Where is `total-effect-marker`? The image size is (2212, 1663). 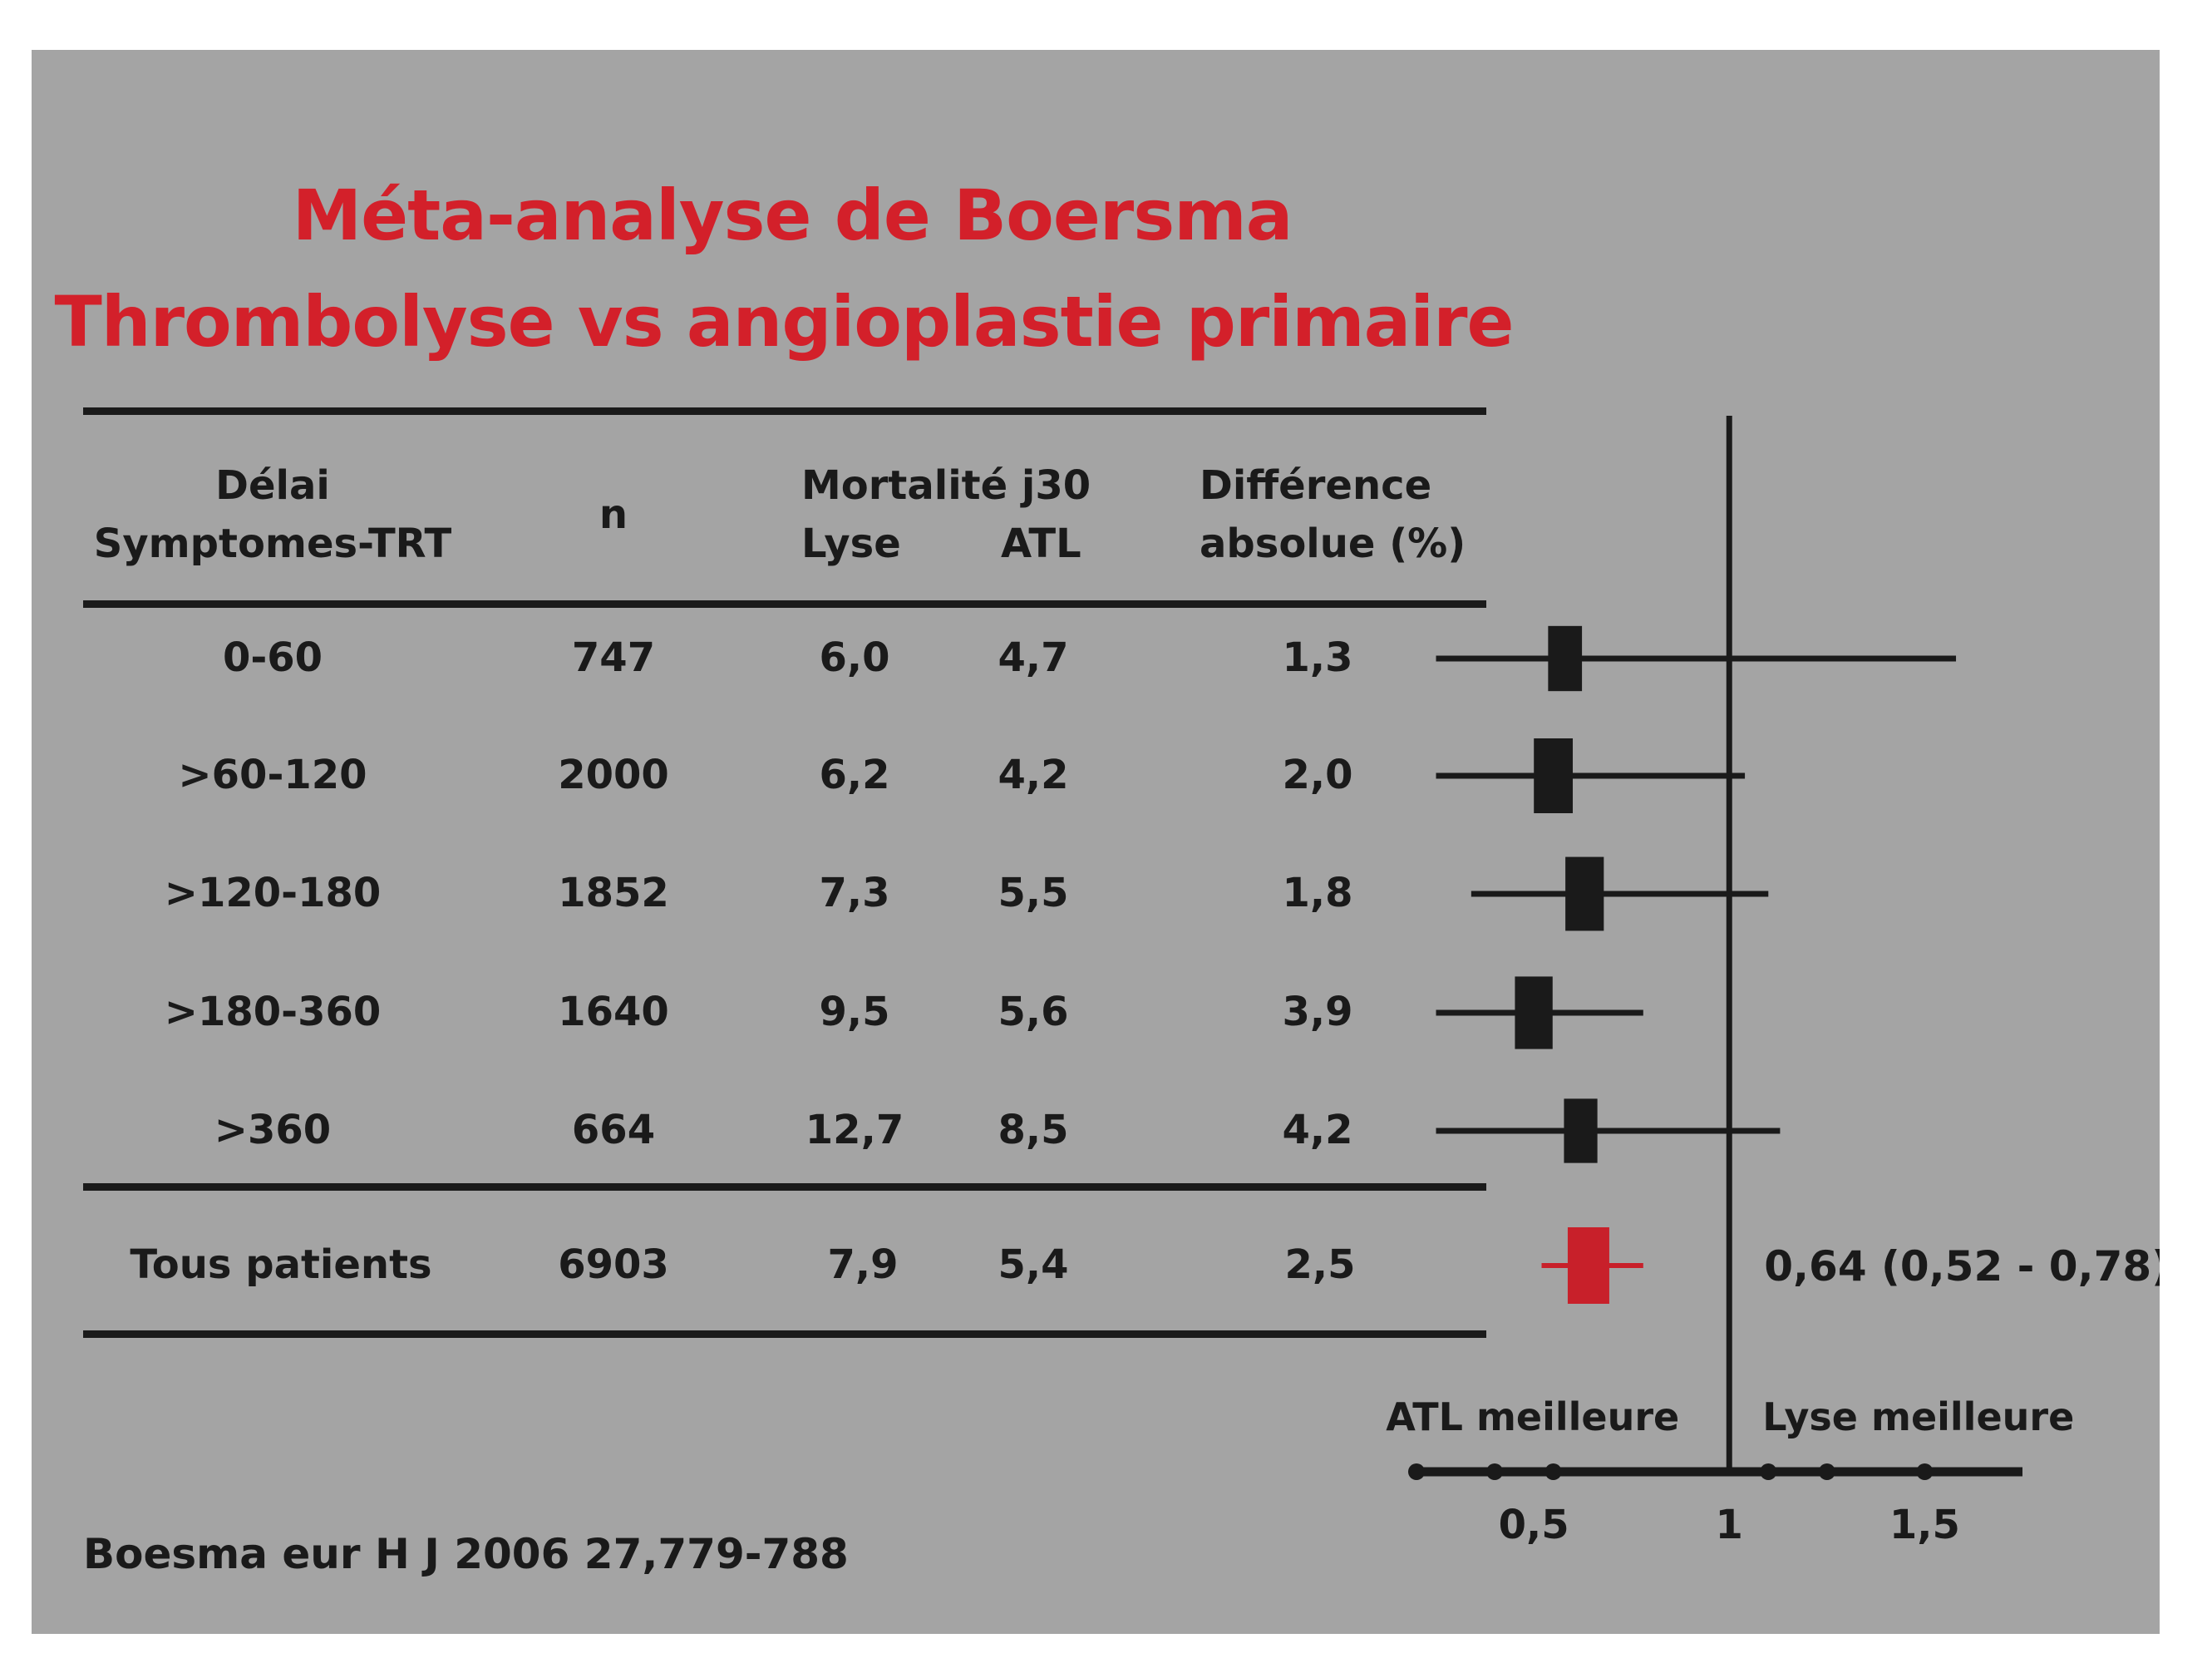 total-effect-marker is located at coordinates (1588, 1265).